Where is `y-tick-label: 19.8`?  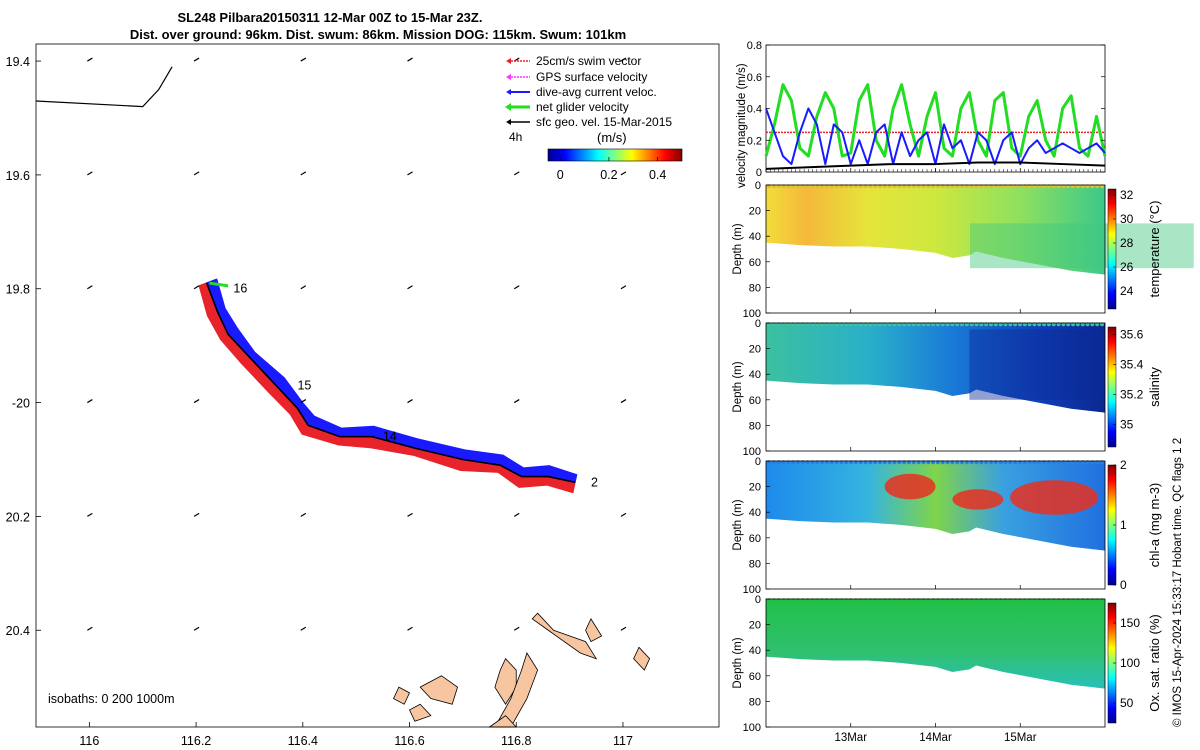
y-tick-label: 19.8 is located at coordinates (18, 290).